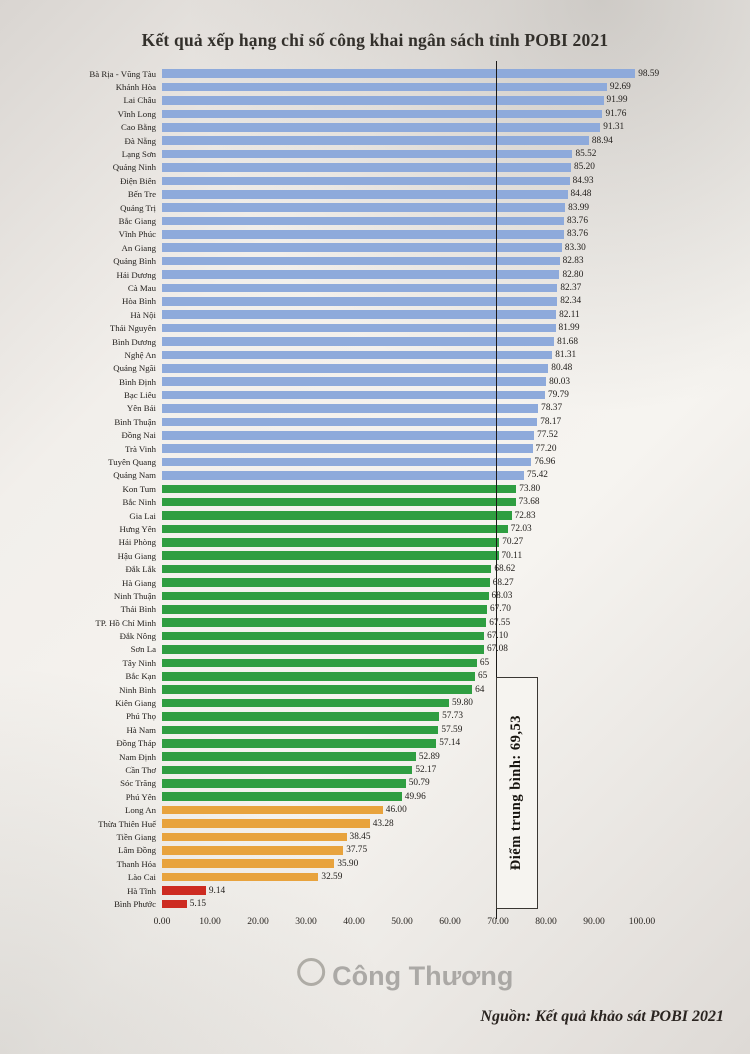  Describe the element at coordinates (402, 623) in the screenshot. I see `bar-track: 67.55` at that location.